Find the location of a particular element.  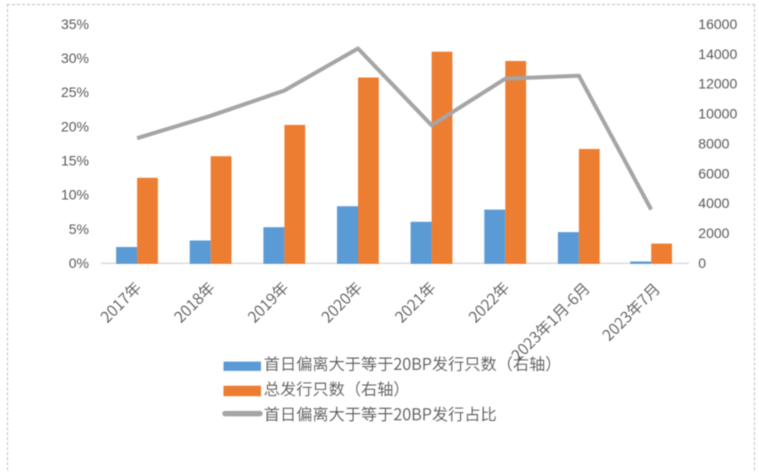

svg-text: 15% is located at coordinates (75, 161).